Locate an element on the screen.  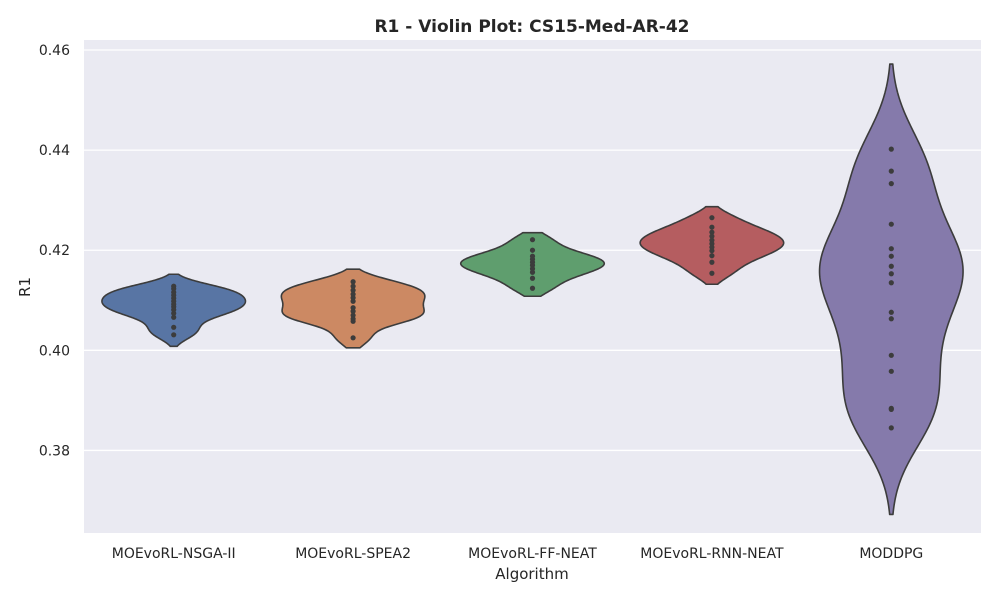
y-axis-label: R1 is located at coordinates (25, 287).